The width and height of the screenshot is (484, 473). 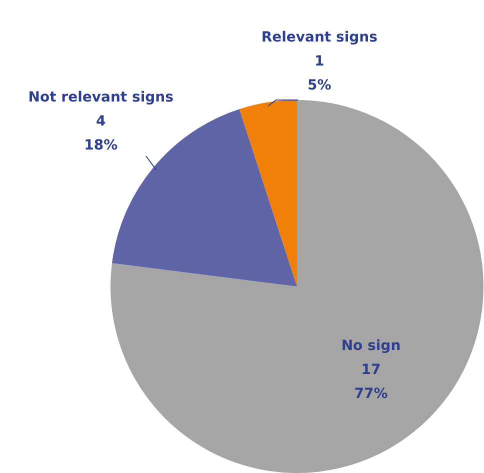 I want to click on slice-label: Relevant signs, so click(x=319, y=38).